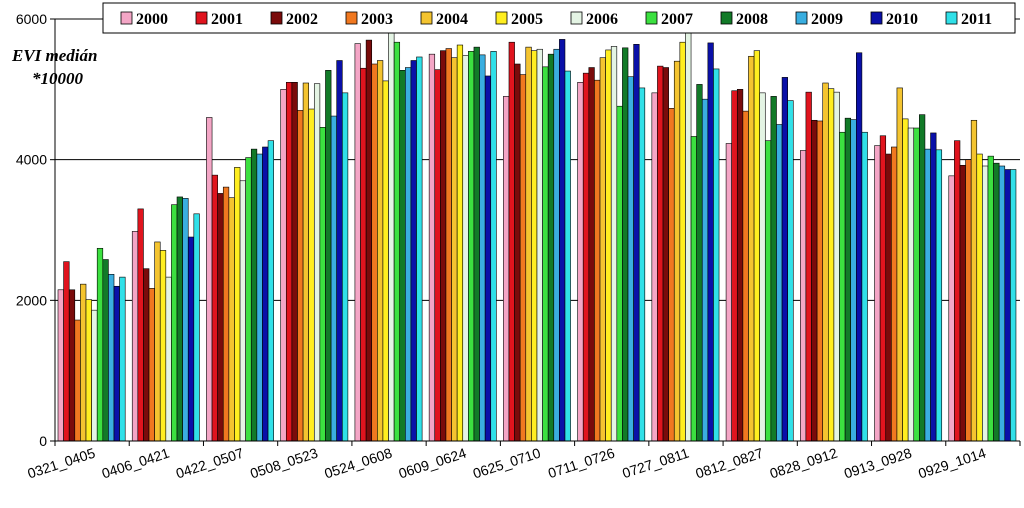 The width and height of the screenshot is (1024, 508). I want to click on legend-swatch-2011, so click(951, 18).